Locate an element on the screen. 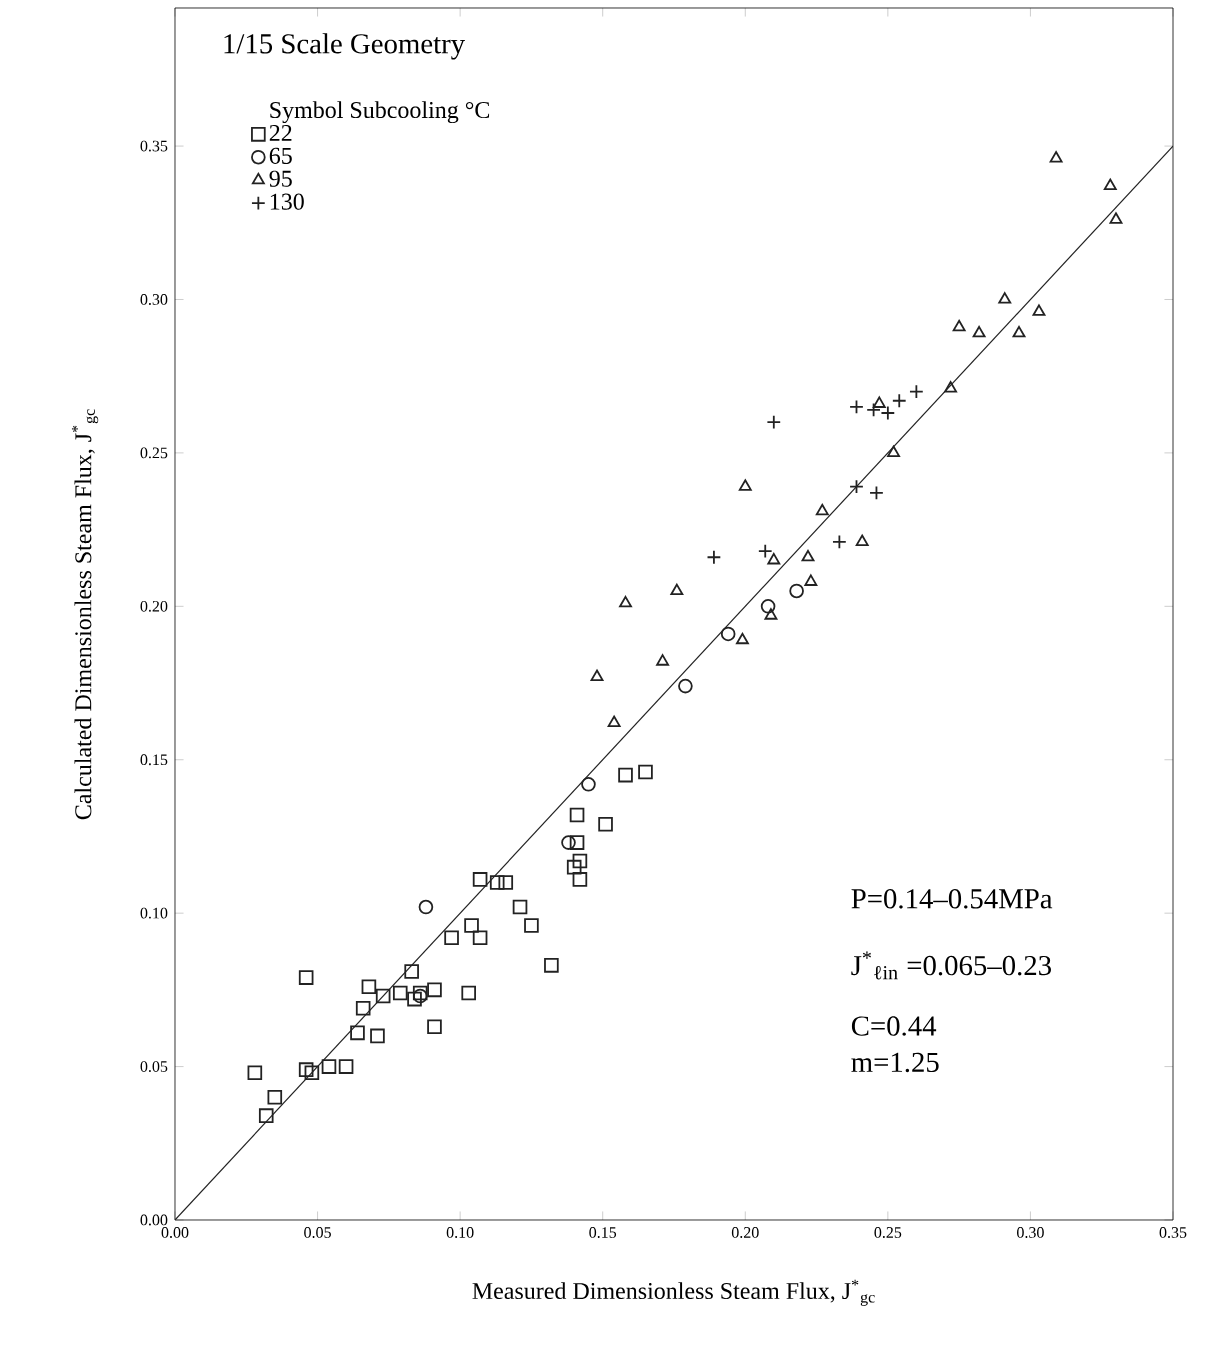 The height and width of the screenshot is (1367, 1213). annotation: m=1.25 is located at coordinates (895, 1062).